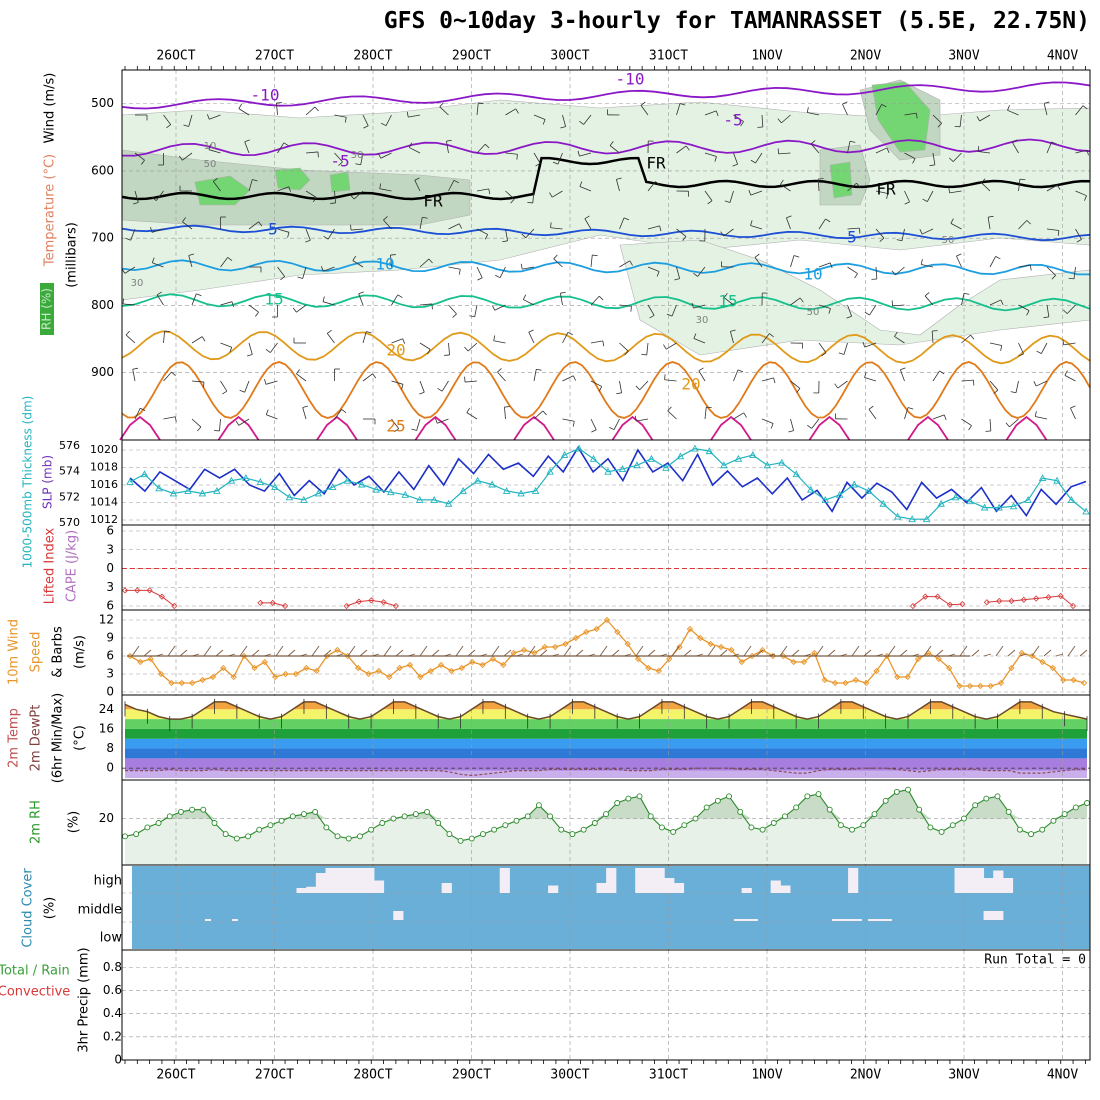 This screenshot has width=1100, height=1100. What do you see at coordinates (106, 728) in the screenshot?
I see `temp-tick: 16` at bounding box center [106, 728].